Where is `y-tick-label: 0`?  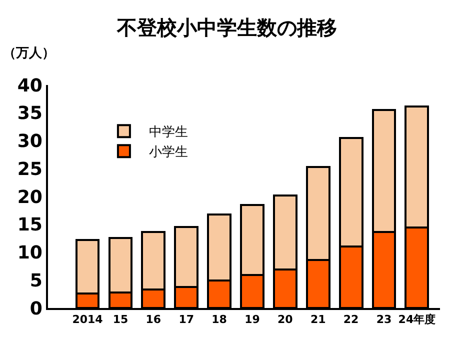 y-tick-label: 0 is located at coordinates (36, 309).